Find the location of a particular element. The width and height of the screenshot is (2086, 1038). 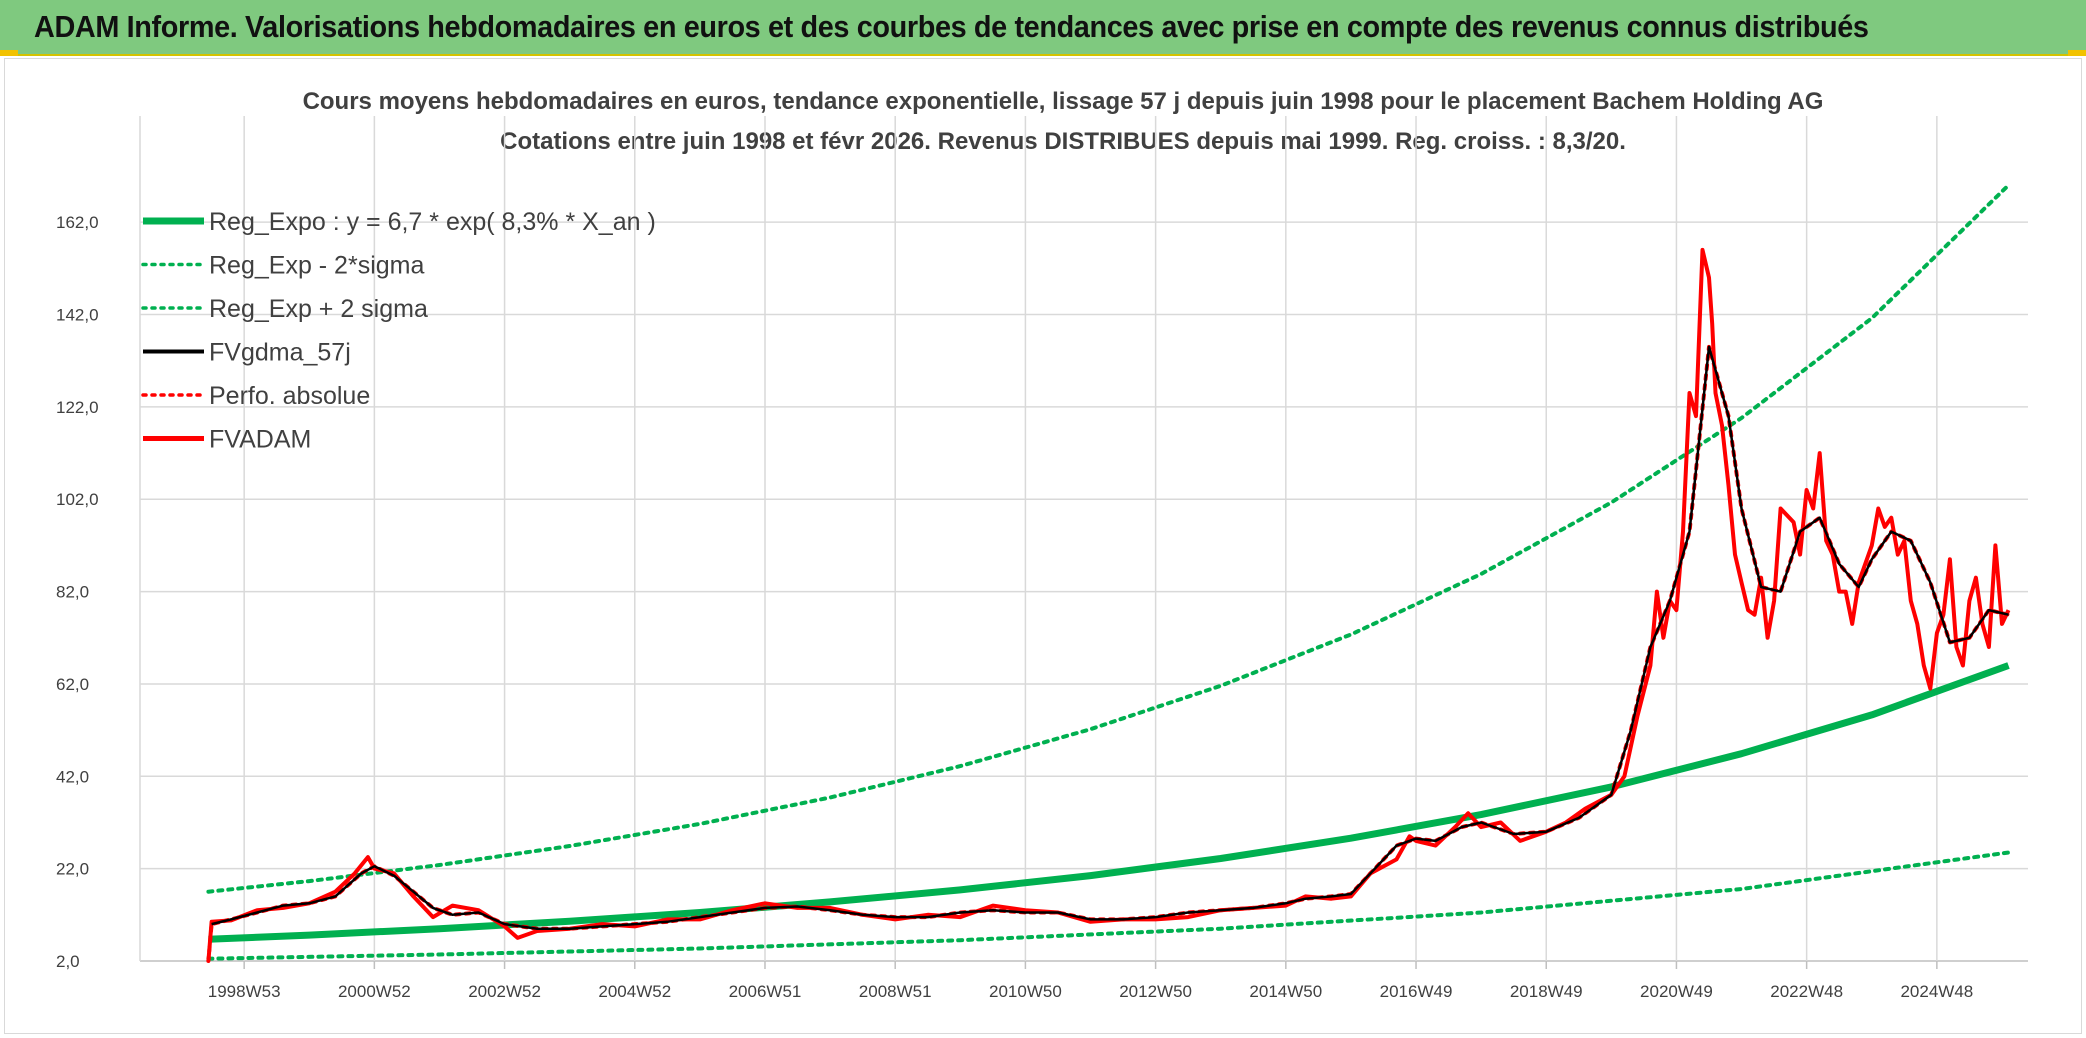

y-tick-label: 102,0 is located at coordinates (77, 499).